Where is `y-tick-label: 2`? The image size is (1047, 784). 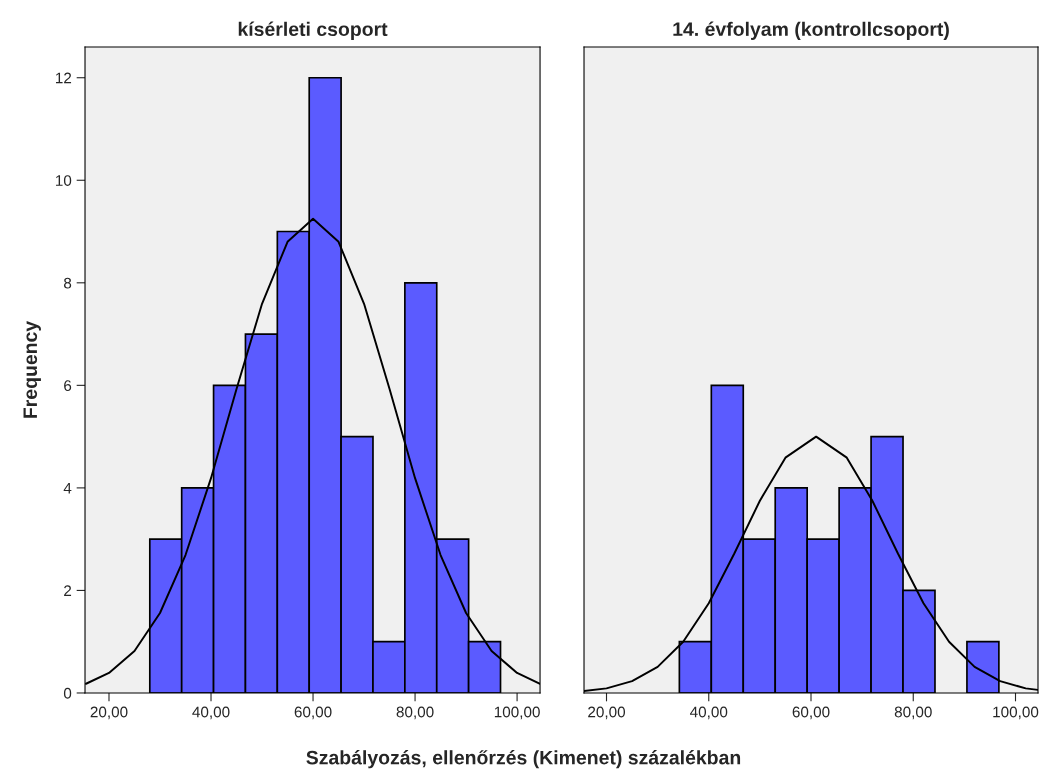
y-tick-label: 2 is located at coordinates (68, 590).